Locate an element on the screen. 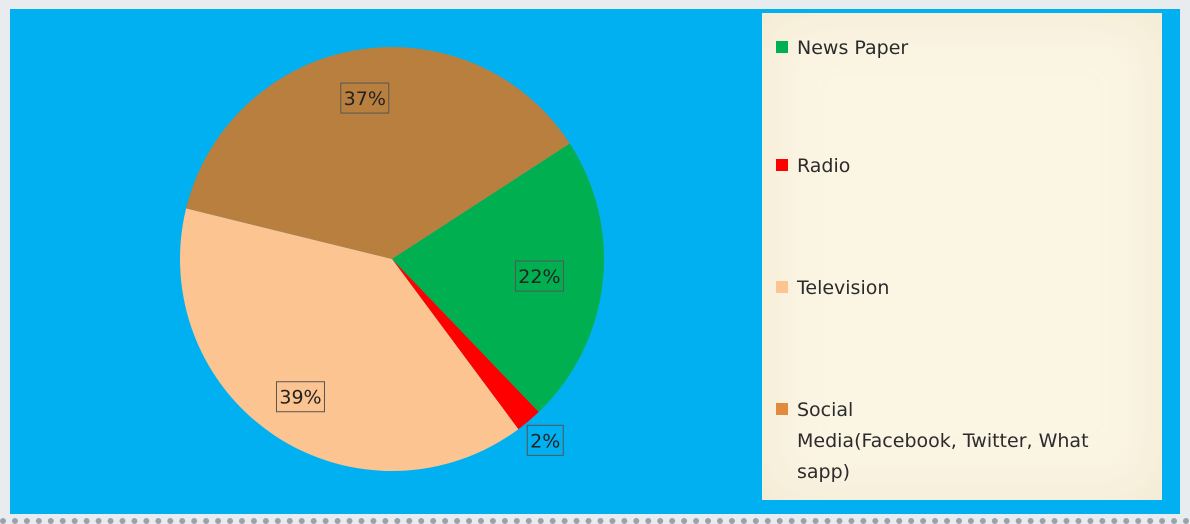  legend-swatch-social-media is located at coordinates (782, 409).